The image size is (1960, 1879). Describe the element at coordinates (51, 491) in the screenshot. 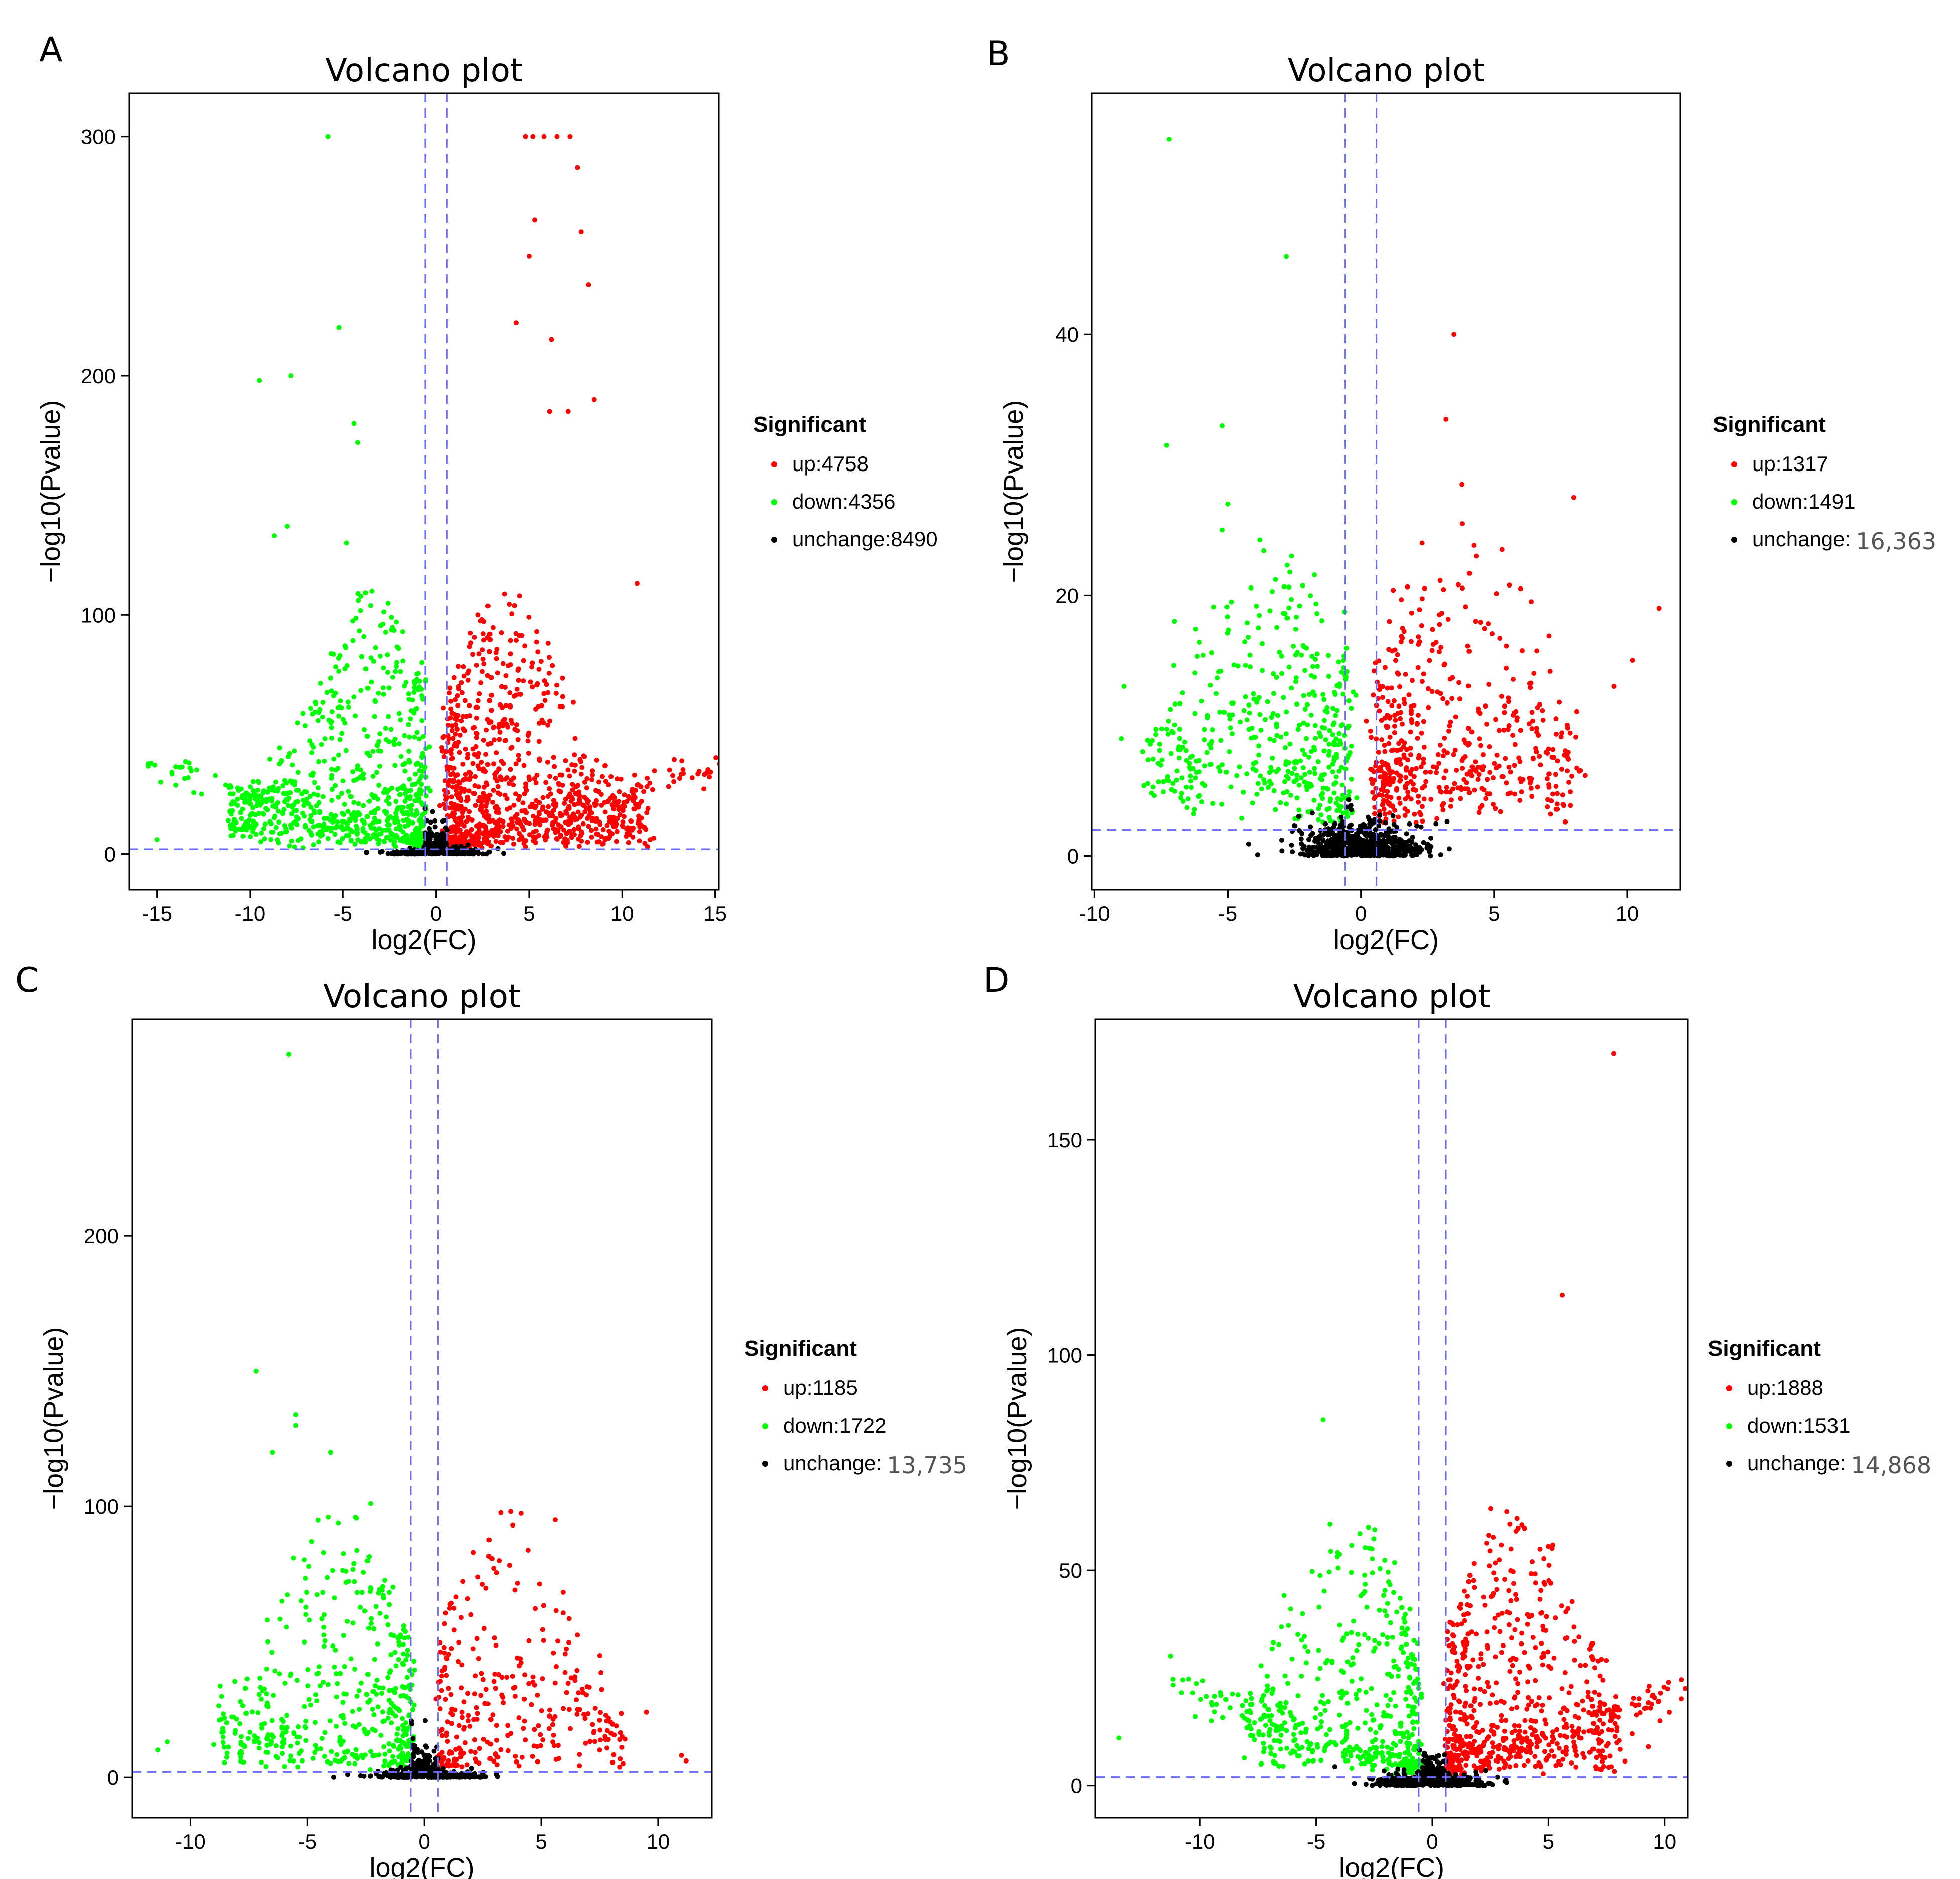

I see `y-axis-label: −log10(Pvalue)` at that location.